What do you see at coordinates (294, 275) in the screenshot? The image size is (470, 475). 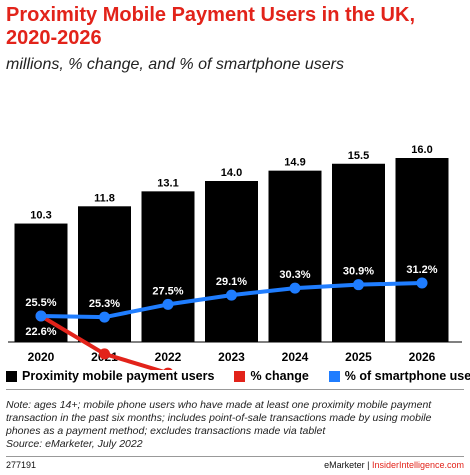 I see `label-pct-smartphone-2024: 30.3%` at bounding box center [294, 275].